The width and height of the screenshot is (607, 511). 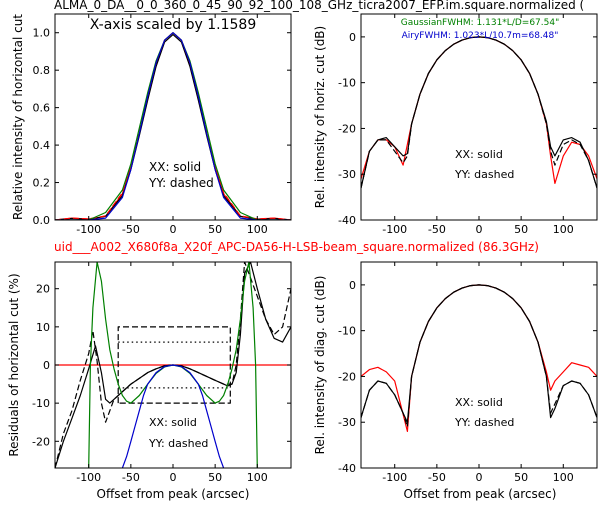 What do you see at coordinates (42, 108) in the screenshot?
I see `profile-ytick-label: 0.6` at bounding box center [42, 108].